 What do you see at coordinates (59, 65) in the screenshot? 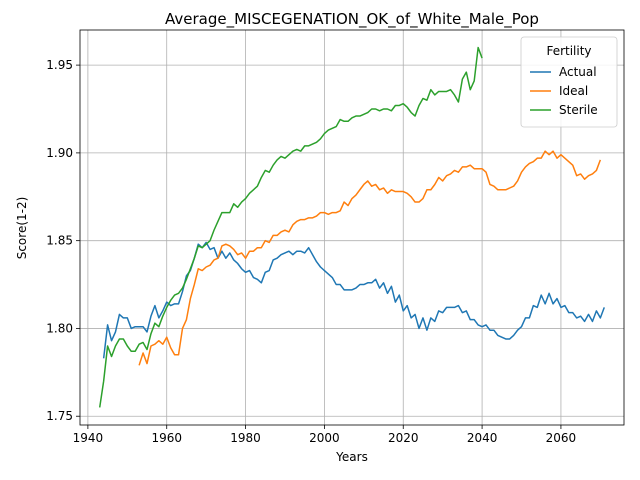
I see `y-tick-label: 1.95` at bounding box center [59, 65].